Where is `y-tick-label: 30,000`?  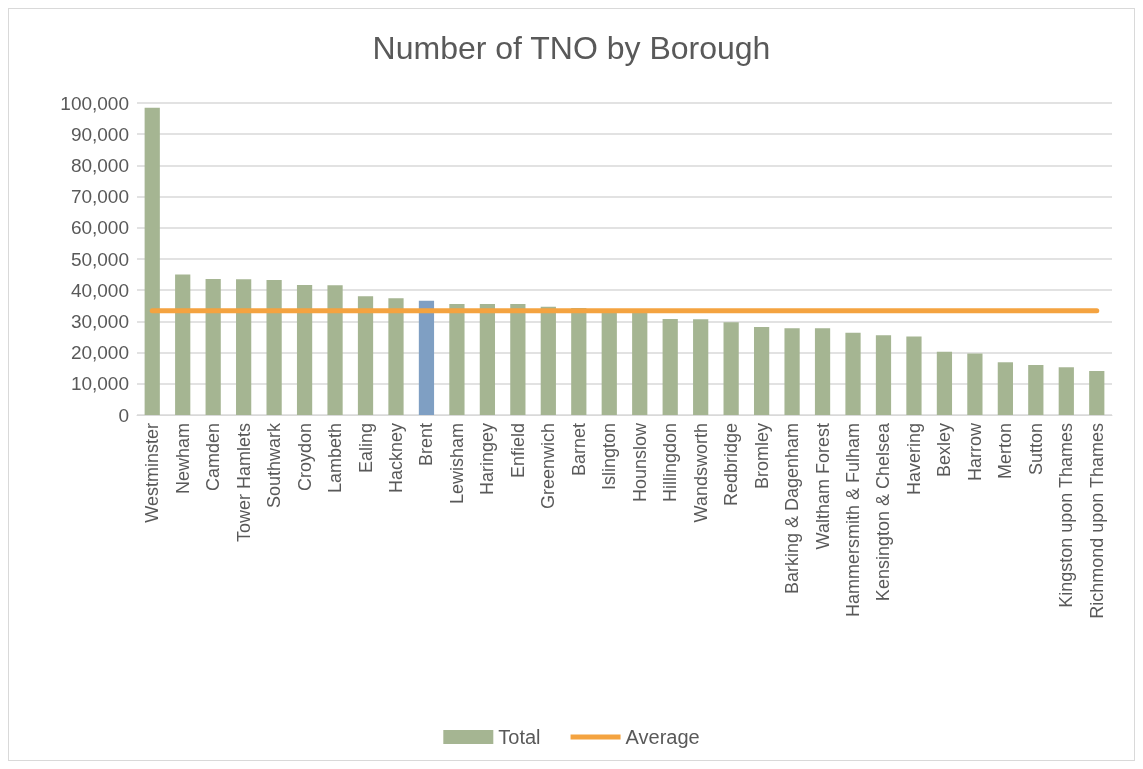
y-tick-label: 30,000 is located at coordinates (99, 321).